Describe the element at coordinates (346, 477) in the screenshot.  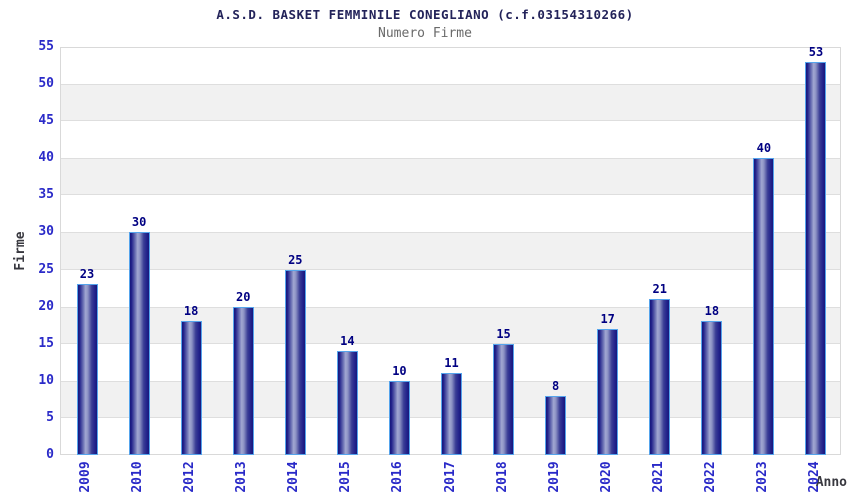
I see `x-tick-label: 2015` at that location.